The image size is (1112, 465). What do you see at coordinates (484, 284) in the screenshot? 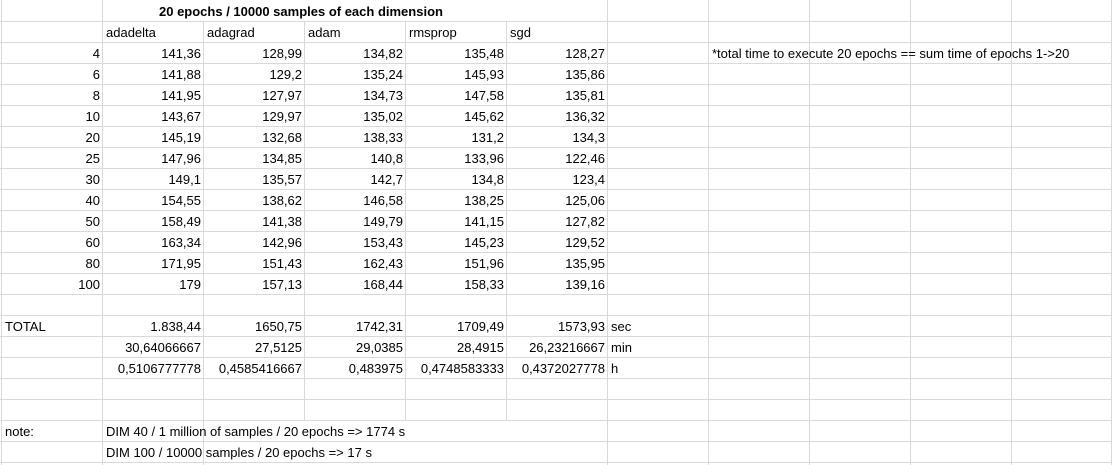
I see `value-cell: 158,33` at bounding box center [484, 284].